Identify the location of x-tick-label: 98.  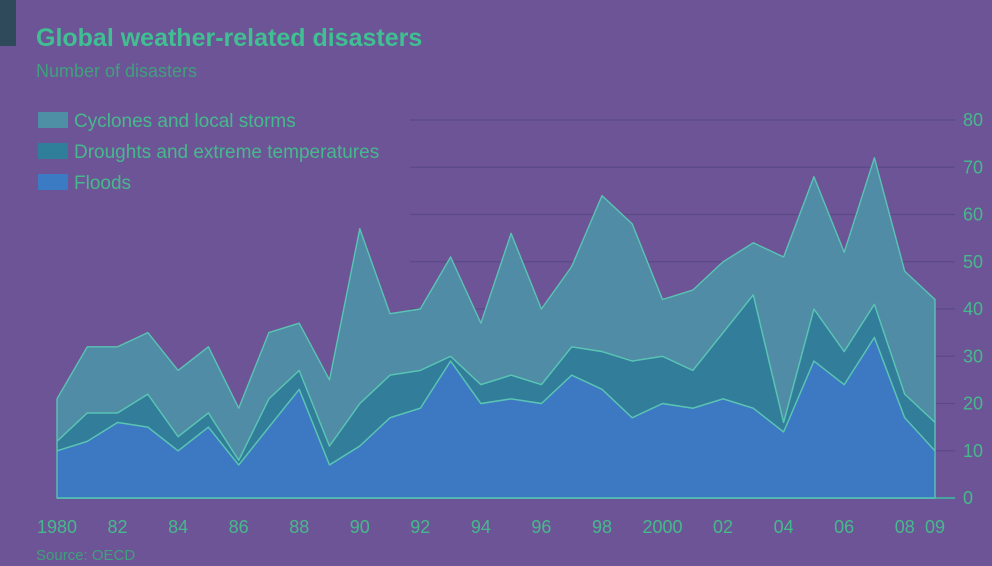
(602, 527).